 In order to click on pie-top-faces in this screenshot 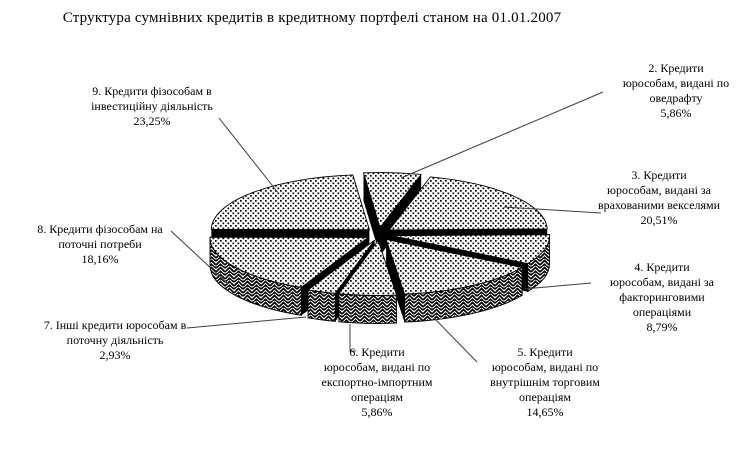, I will do `click(379, 234)`.